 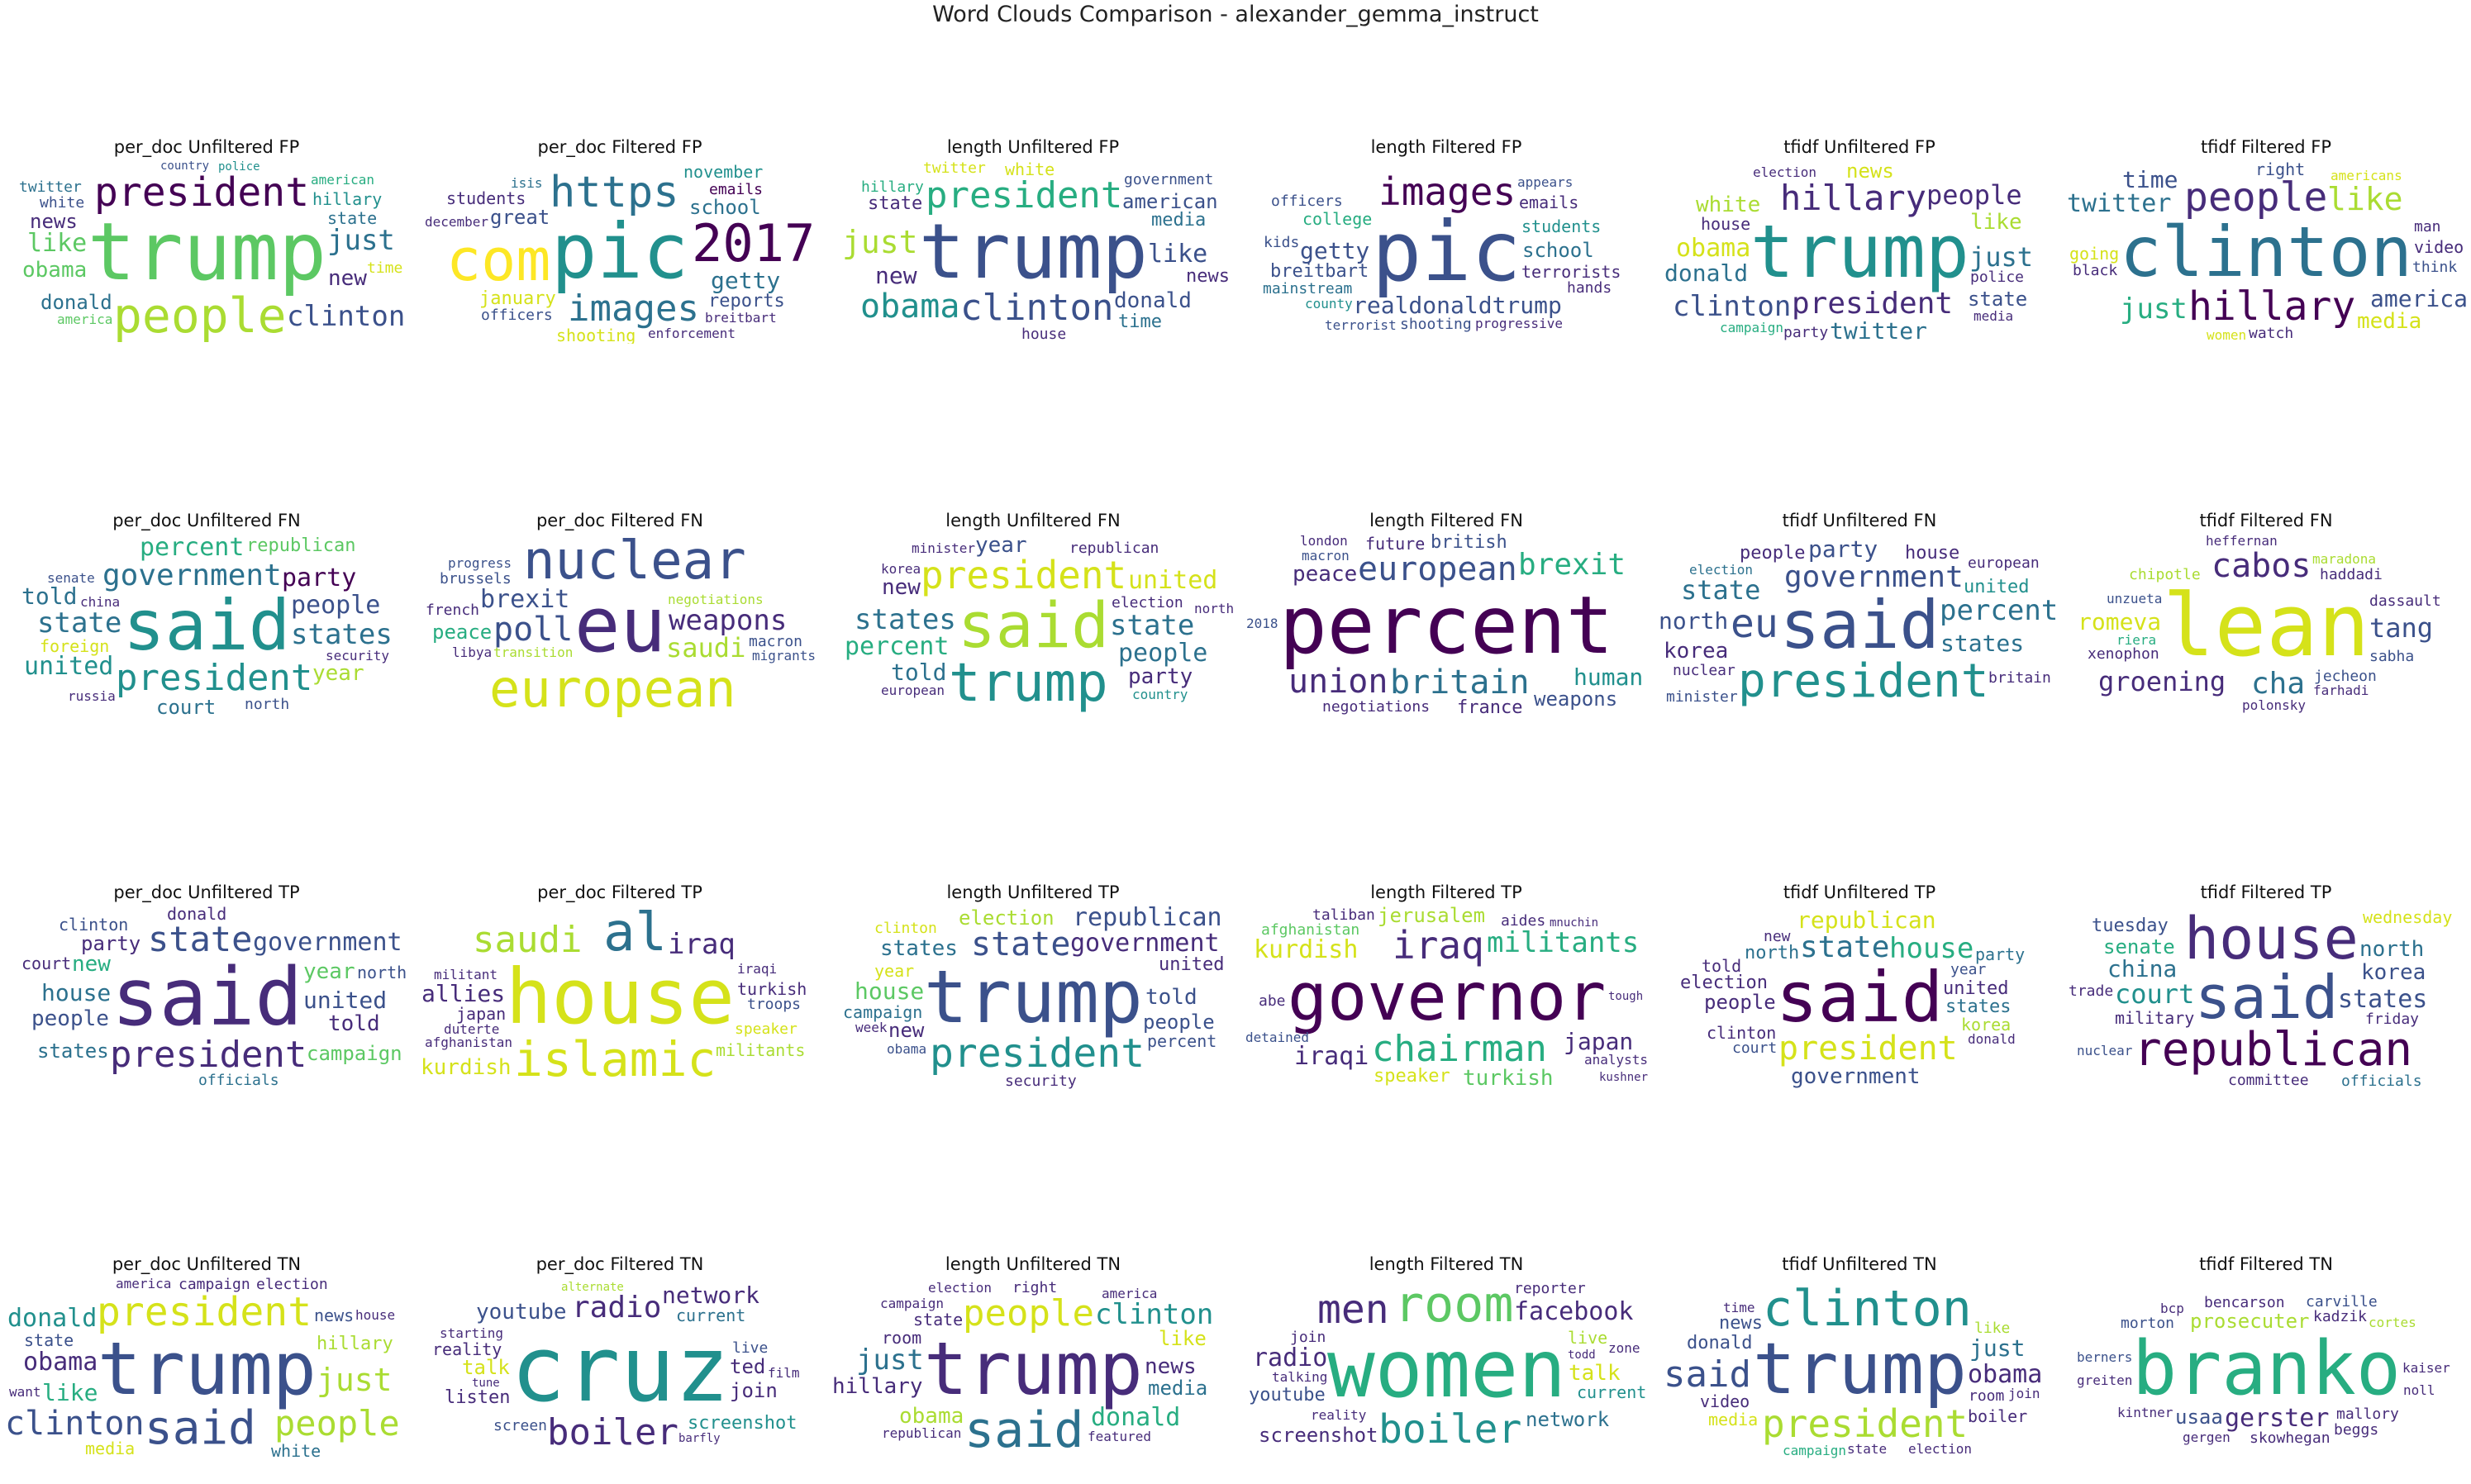 What do you see at coordinates (742, 1423) in the screenshot?
I see `cloud-word: screenshot` at bounding box center [742, 1423].